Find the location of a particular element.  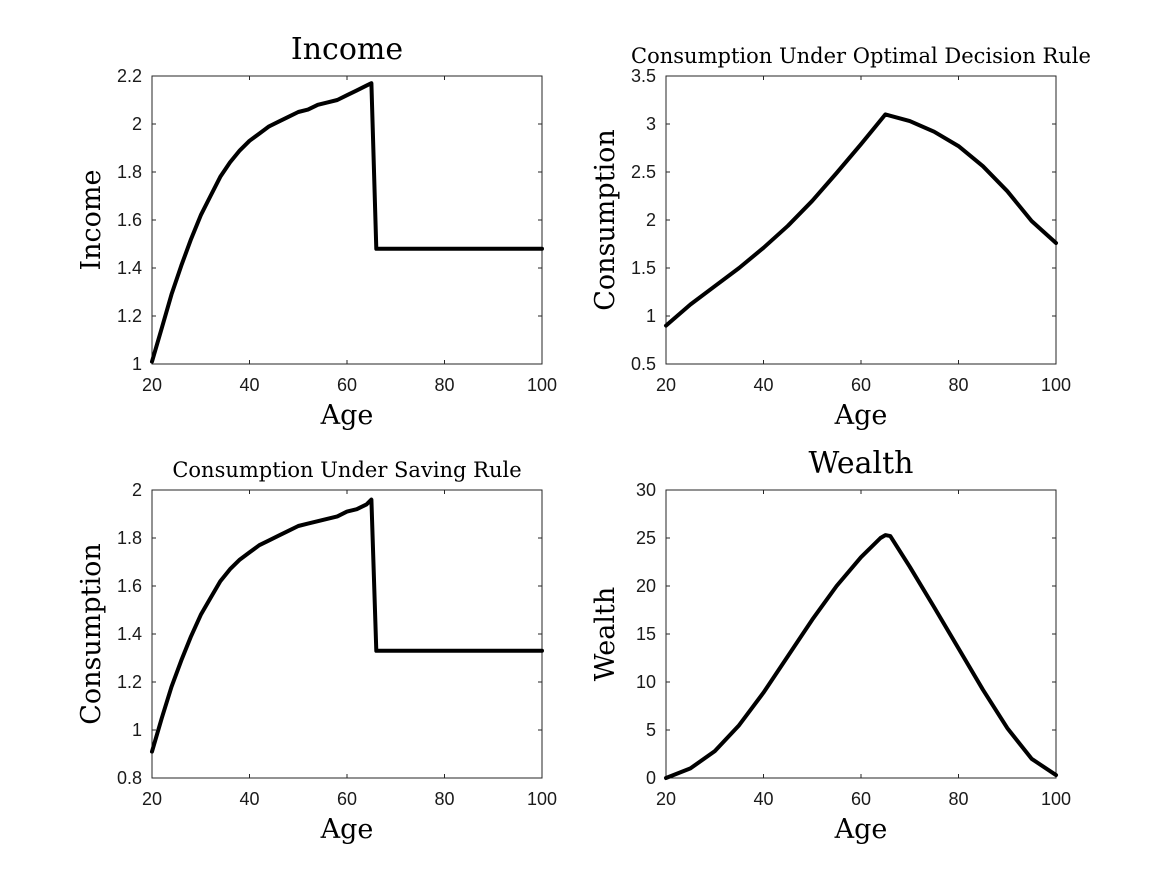

chart-title: Income is located at coordinates (347, 49).